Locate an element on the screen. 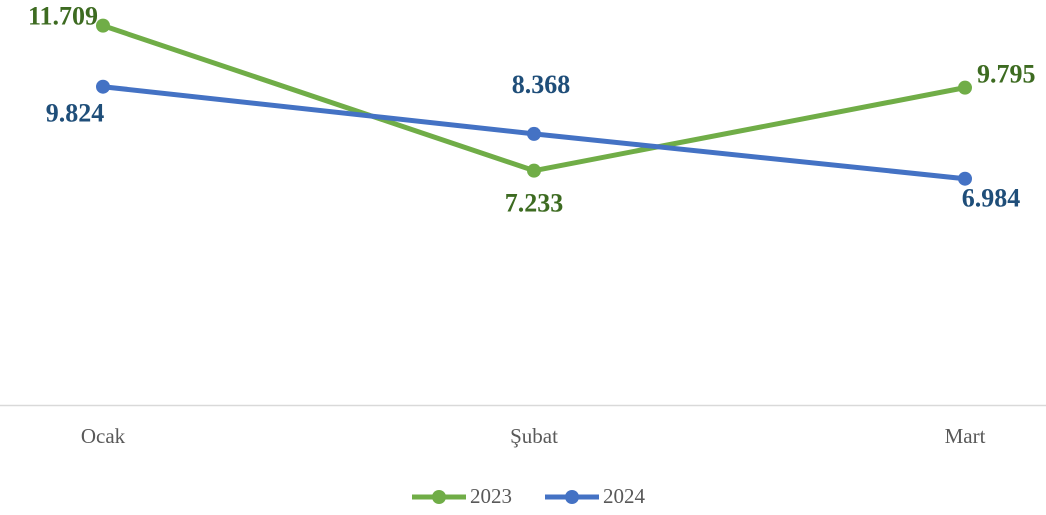 Image resolution: width=1046 pixels, height=515 pixels. legend-label: 2024 is located at coordinates (624, 496).